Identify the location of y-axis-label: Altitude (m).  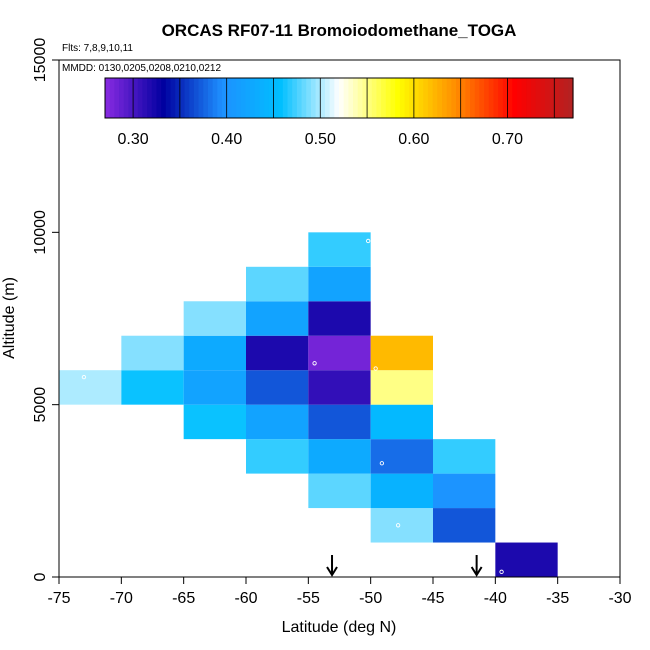
(9, 318).